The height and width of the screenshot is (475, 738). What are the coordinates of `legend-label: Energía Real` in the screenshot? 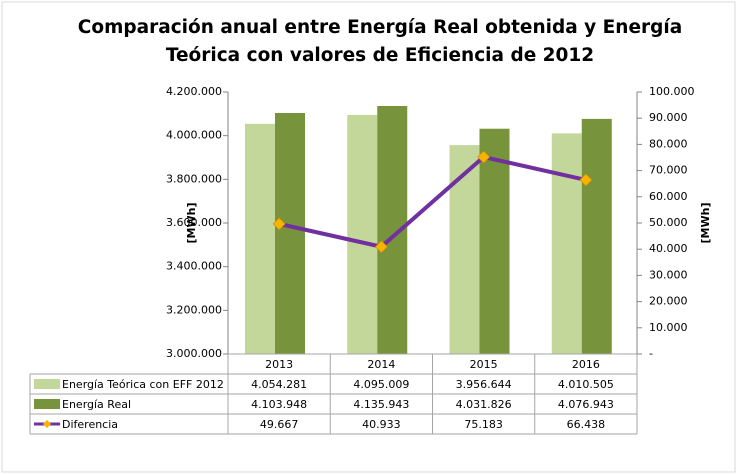 It's located at (96, 404).